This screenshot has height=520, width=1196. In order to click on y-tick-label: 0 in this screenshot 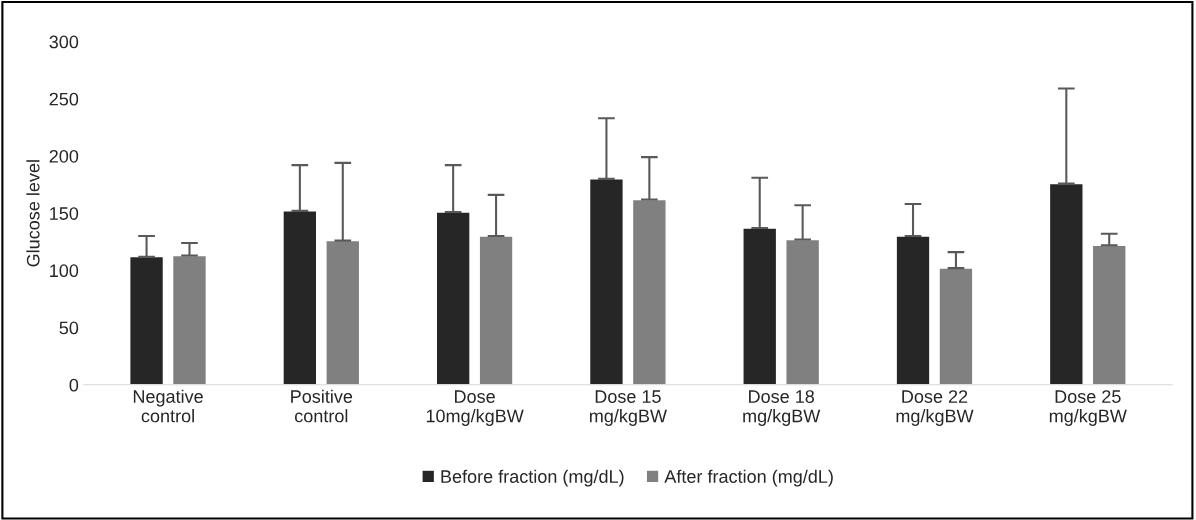, I will do `click(74, 385)`.